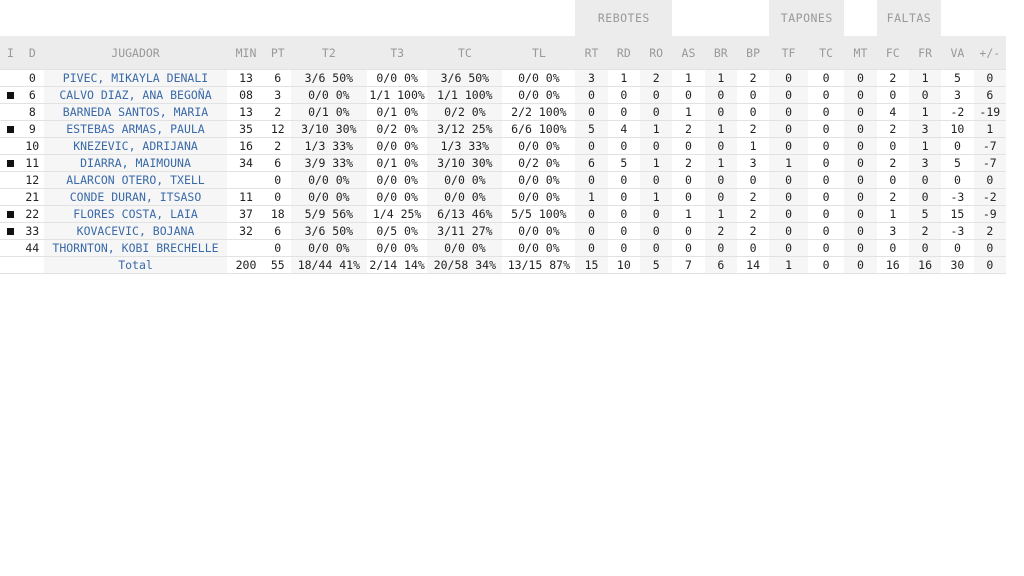  Describe the element at coordinates (135, 112) in the screenshot. I see `player-name-link: BARNEDA SANTOS, MARIA` at that location.